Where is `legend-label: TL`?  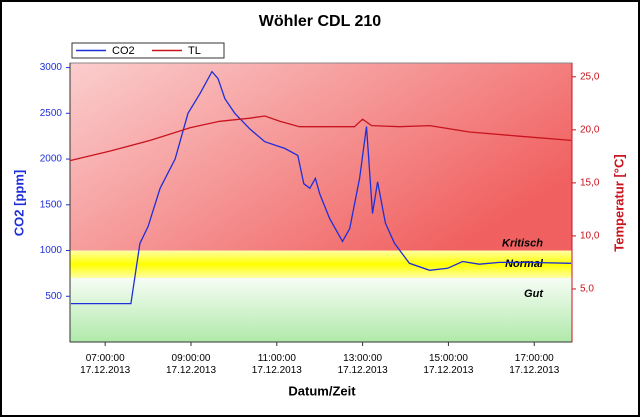
legend-label: TL is located at coordinates (194, 51).